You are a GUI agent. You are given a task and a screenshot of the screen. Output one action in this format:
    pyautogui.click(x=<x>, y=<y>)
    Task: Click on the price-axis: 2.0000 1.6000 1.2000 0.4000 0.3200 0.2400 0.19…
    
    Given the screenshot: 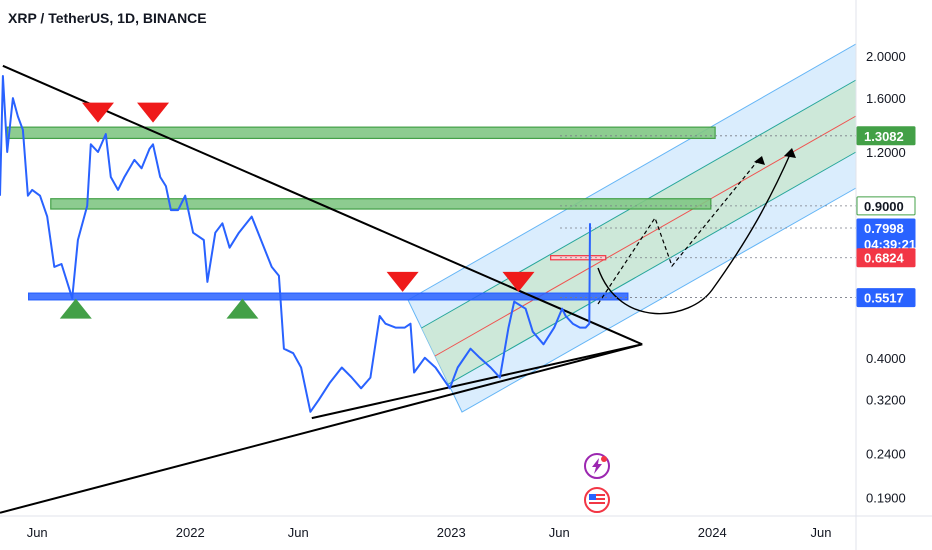 What is the action you would take?
    pyautogui.click(x=880, y=275)
    